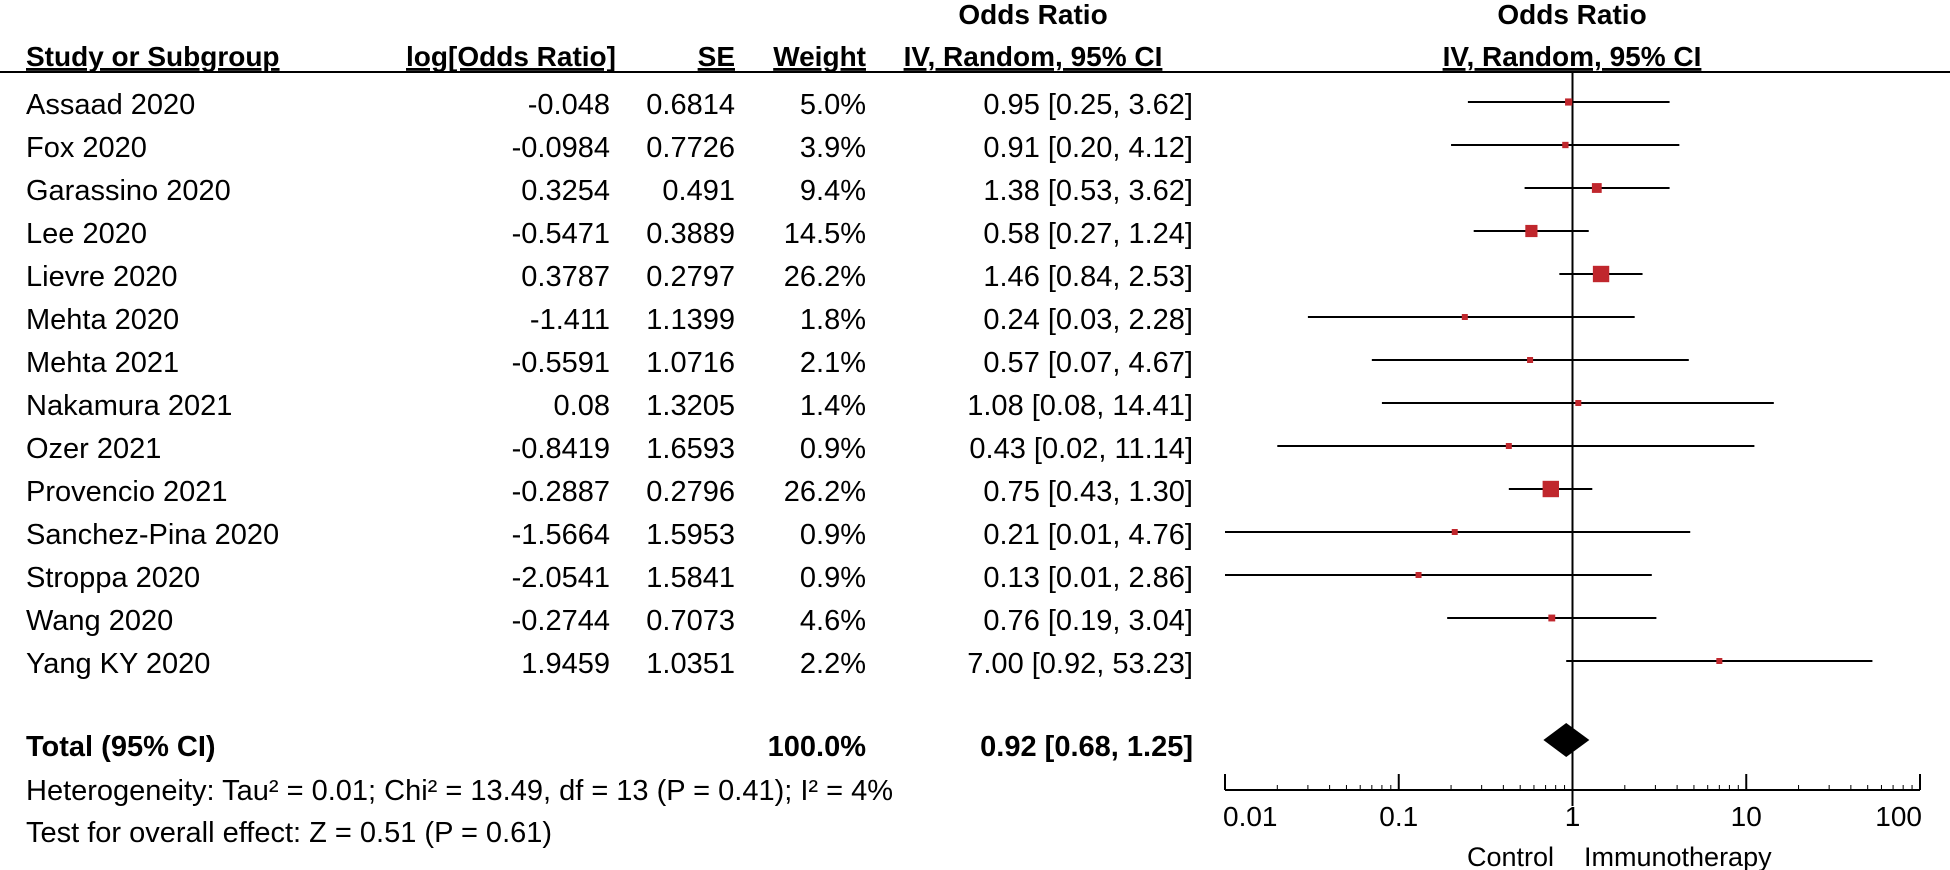  What do you see at coordinates (113, 578) in the screenshot?
I see `study-name: Stroppa 2020` at bounding box center [113, 578].